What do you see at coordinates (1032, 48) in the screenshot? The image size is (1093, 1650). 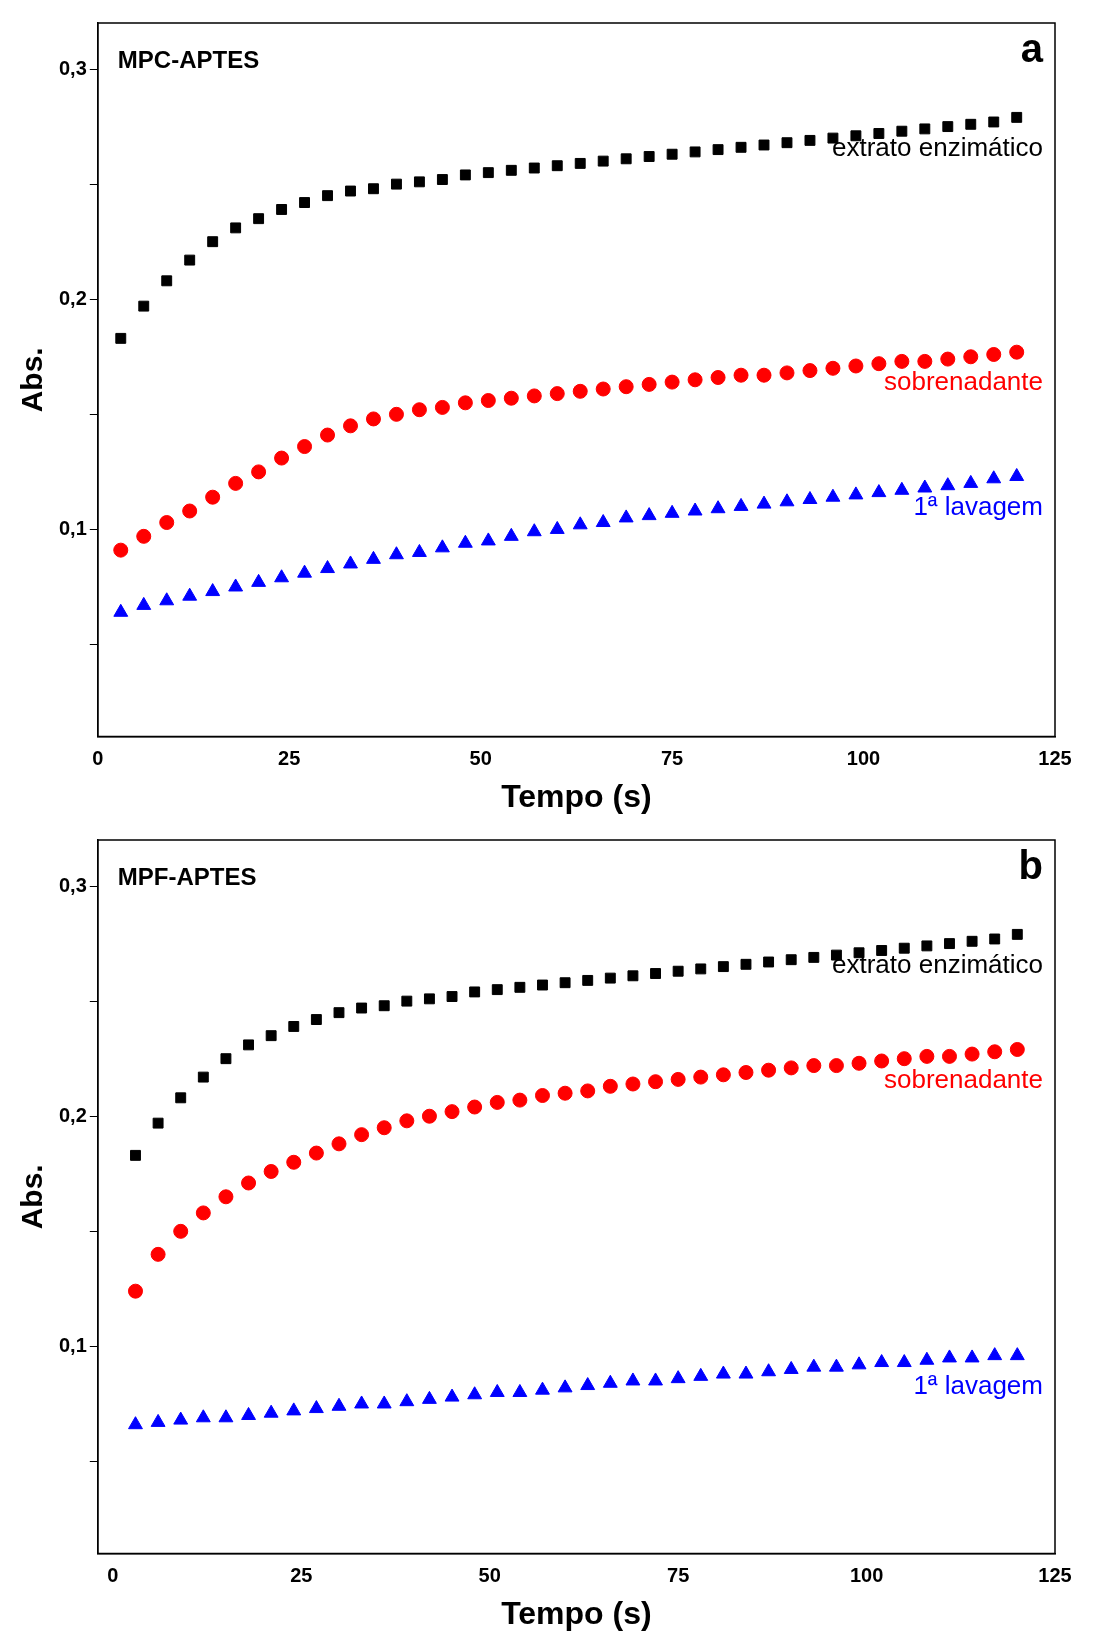 I see `annotation: a` at bounding box center [1032, 48].